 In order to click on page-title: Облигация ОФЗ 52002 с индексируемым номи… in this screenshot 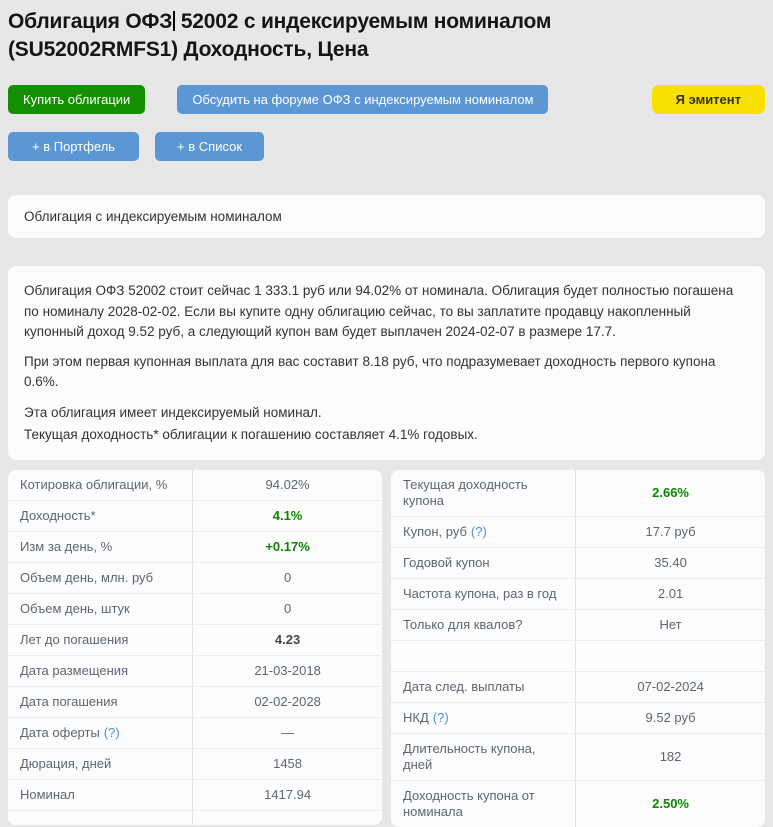, I will do `click(353, 35)`.